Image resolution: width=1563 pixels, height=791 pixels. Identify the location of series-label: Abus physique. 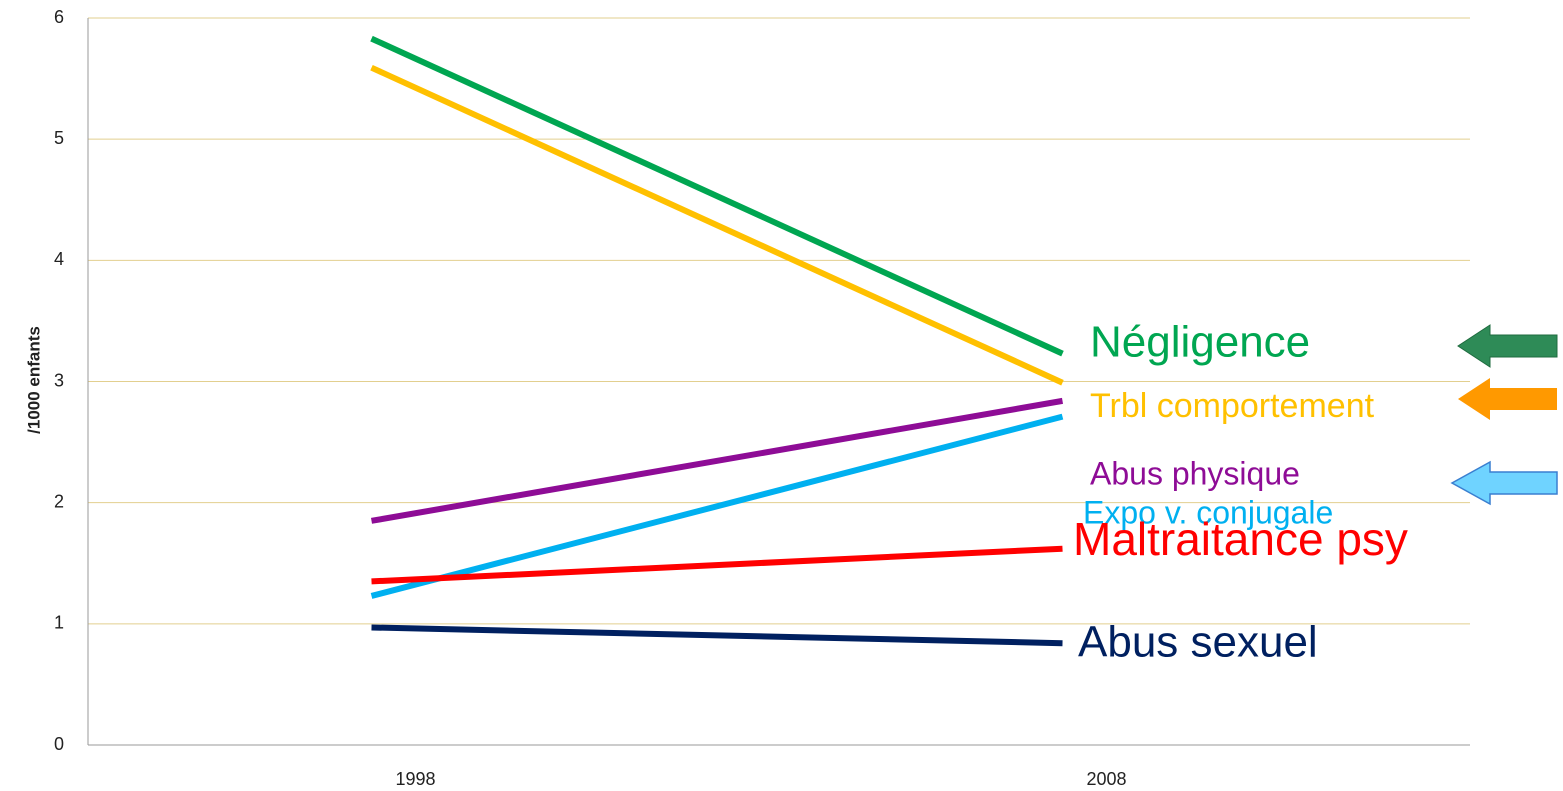
(1195, 473).